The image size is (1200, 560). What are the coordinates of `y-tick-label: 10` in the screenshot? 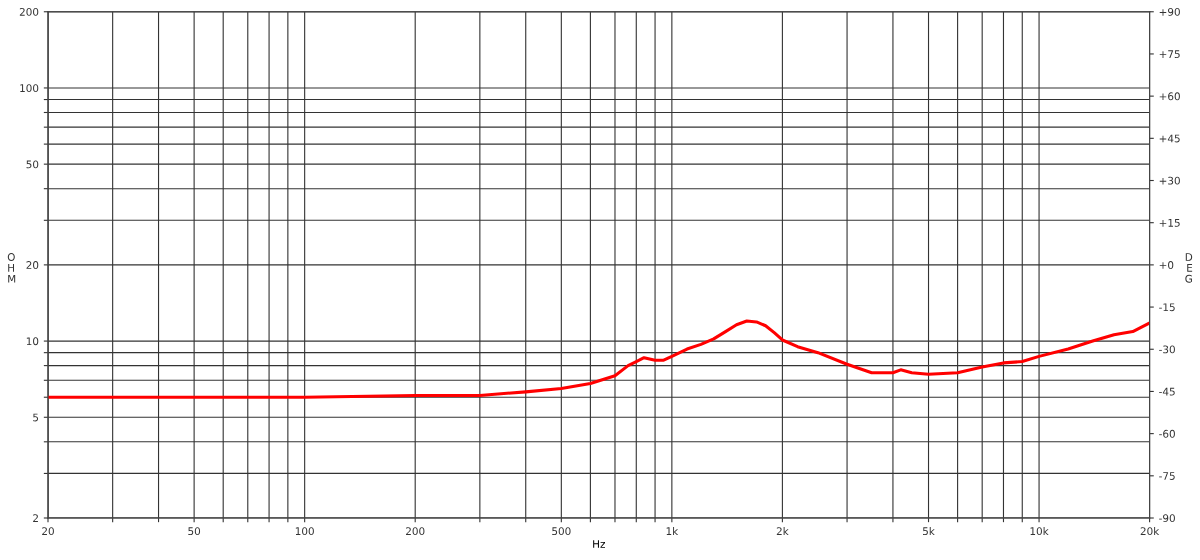 It's located at (32, 341).